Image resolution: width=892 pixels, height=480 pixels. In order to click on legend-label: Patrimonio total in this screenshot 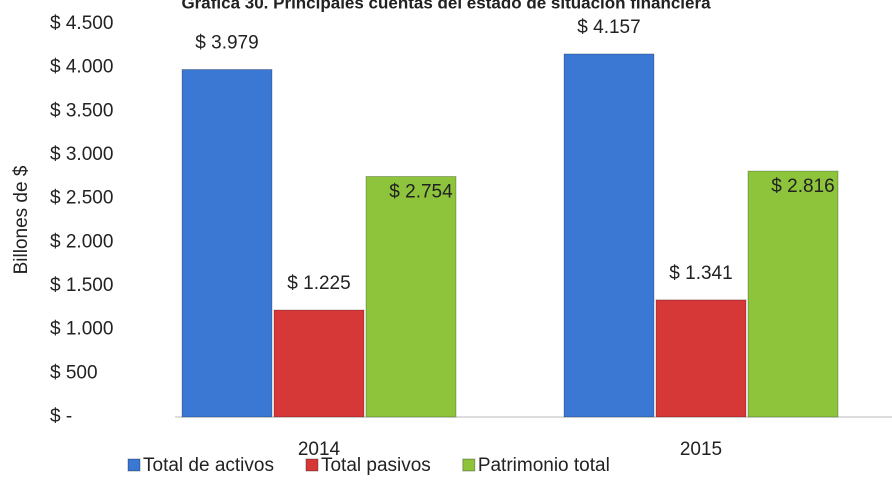, I will do `click(544, 465)`.